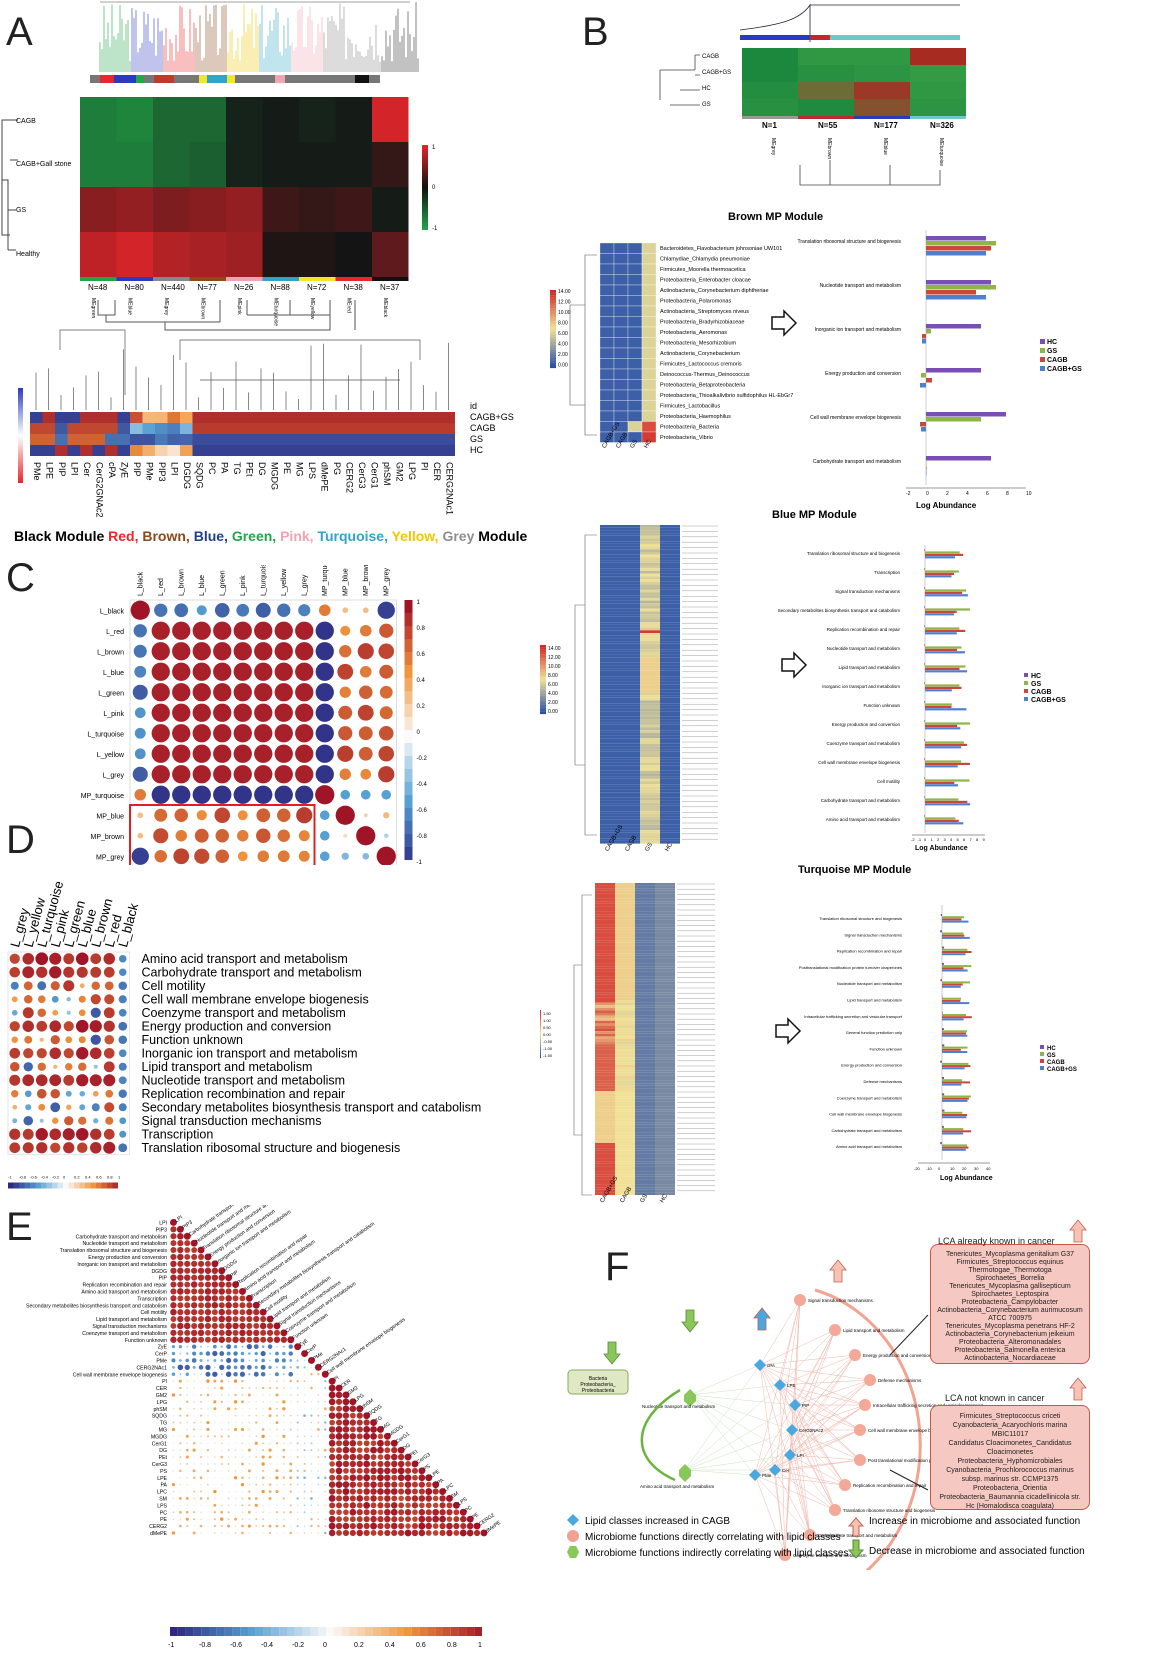 The height and width of the screenshot is (1670, 1167). What do you see at coordinates (131, 1320) in the screenshot?
I see `e-row-14: Lipid transport and metabolism` at bounding box center [131, 1320].